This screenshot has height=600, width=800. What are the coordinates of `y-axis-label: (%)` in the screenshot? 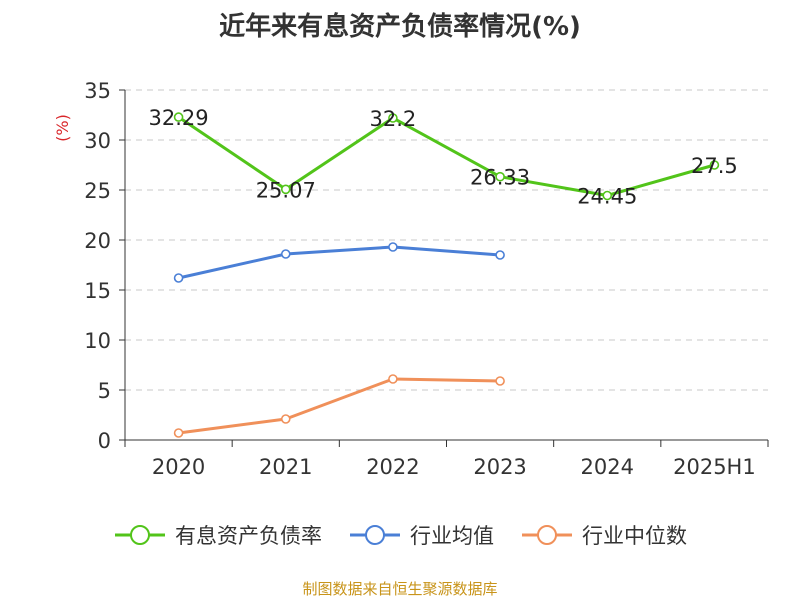 It's located at (62, 128).